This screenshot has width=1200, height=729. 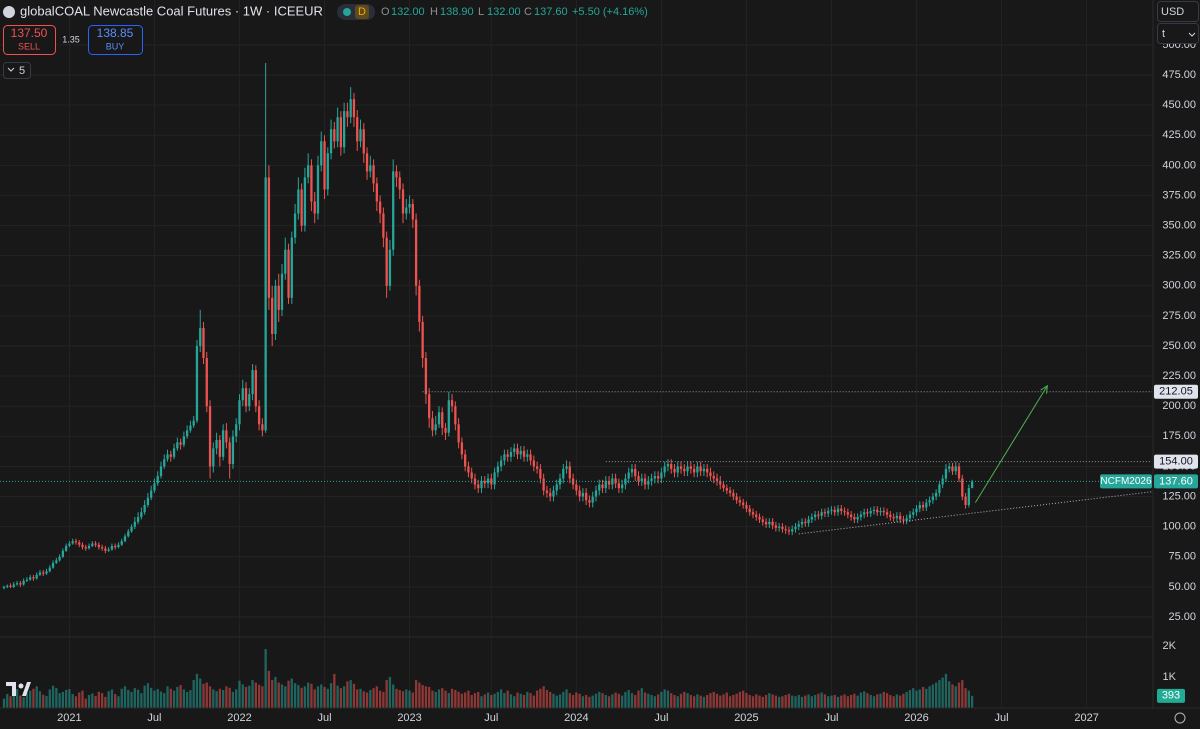 What do you see at coordinates (1086, 718) in the screenshot?
I see `x-tick-label: 2027` at bounding box center [1086, 718].